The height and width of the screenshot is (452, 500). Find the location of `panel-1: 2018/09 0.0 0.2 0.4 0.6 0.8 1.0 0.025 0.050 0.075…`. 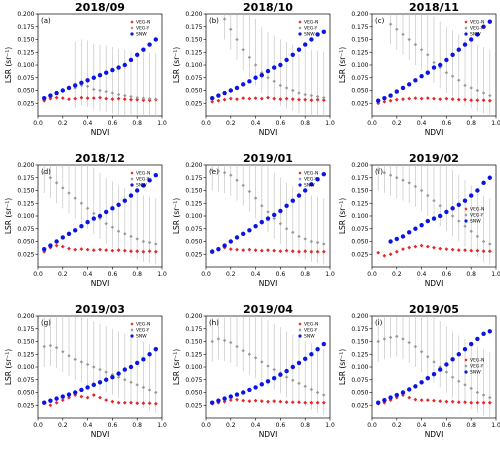

panel-1: 2018/09 0.0 0.2 0.4 0.6 0.8 1.0 0.025 0.050 0.075… is located at coordinates (85, 69).